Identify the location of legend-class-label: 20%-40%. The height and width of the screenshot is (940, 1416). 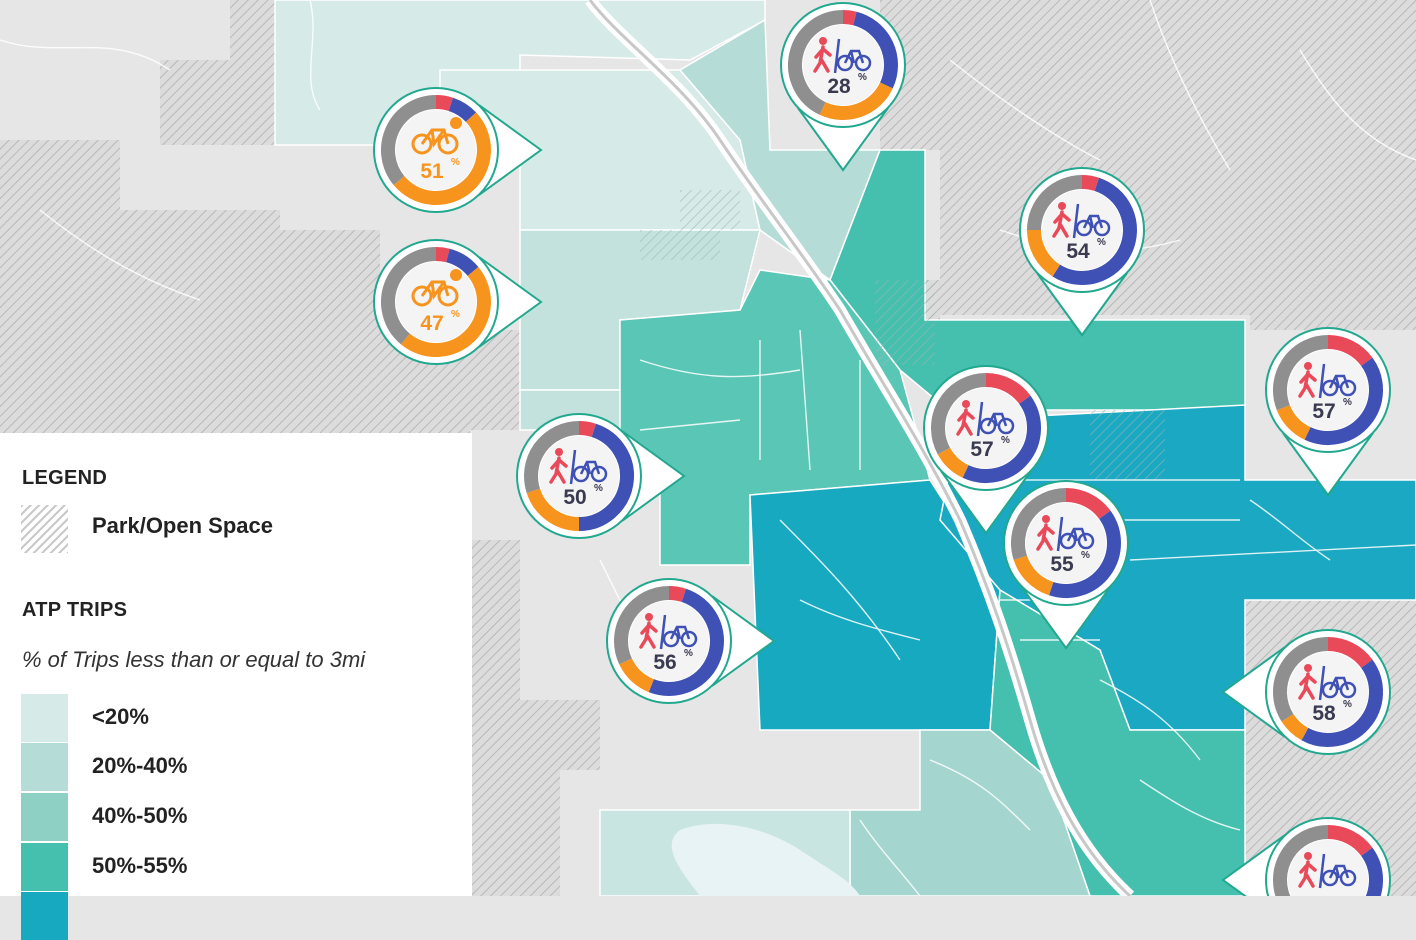
(140, 765).